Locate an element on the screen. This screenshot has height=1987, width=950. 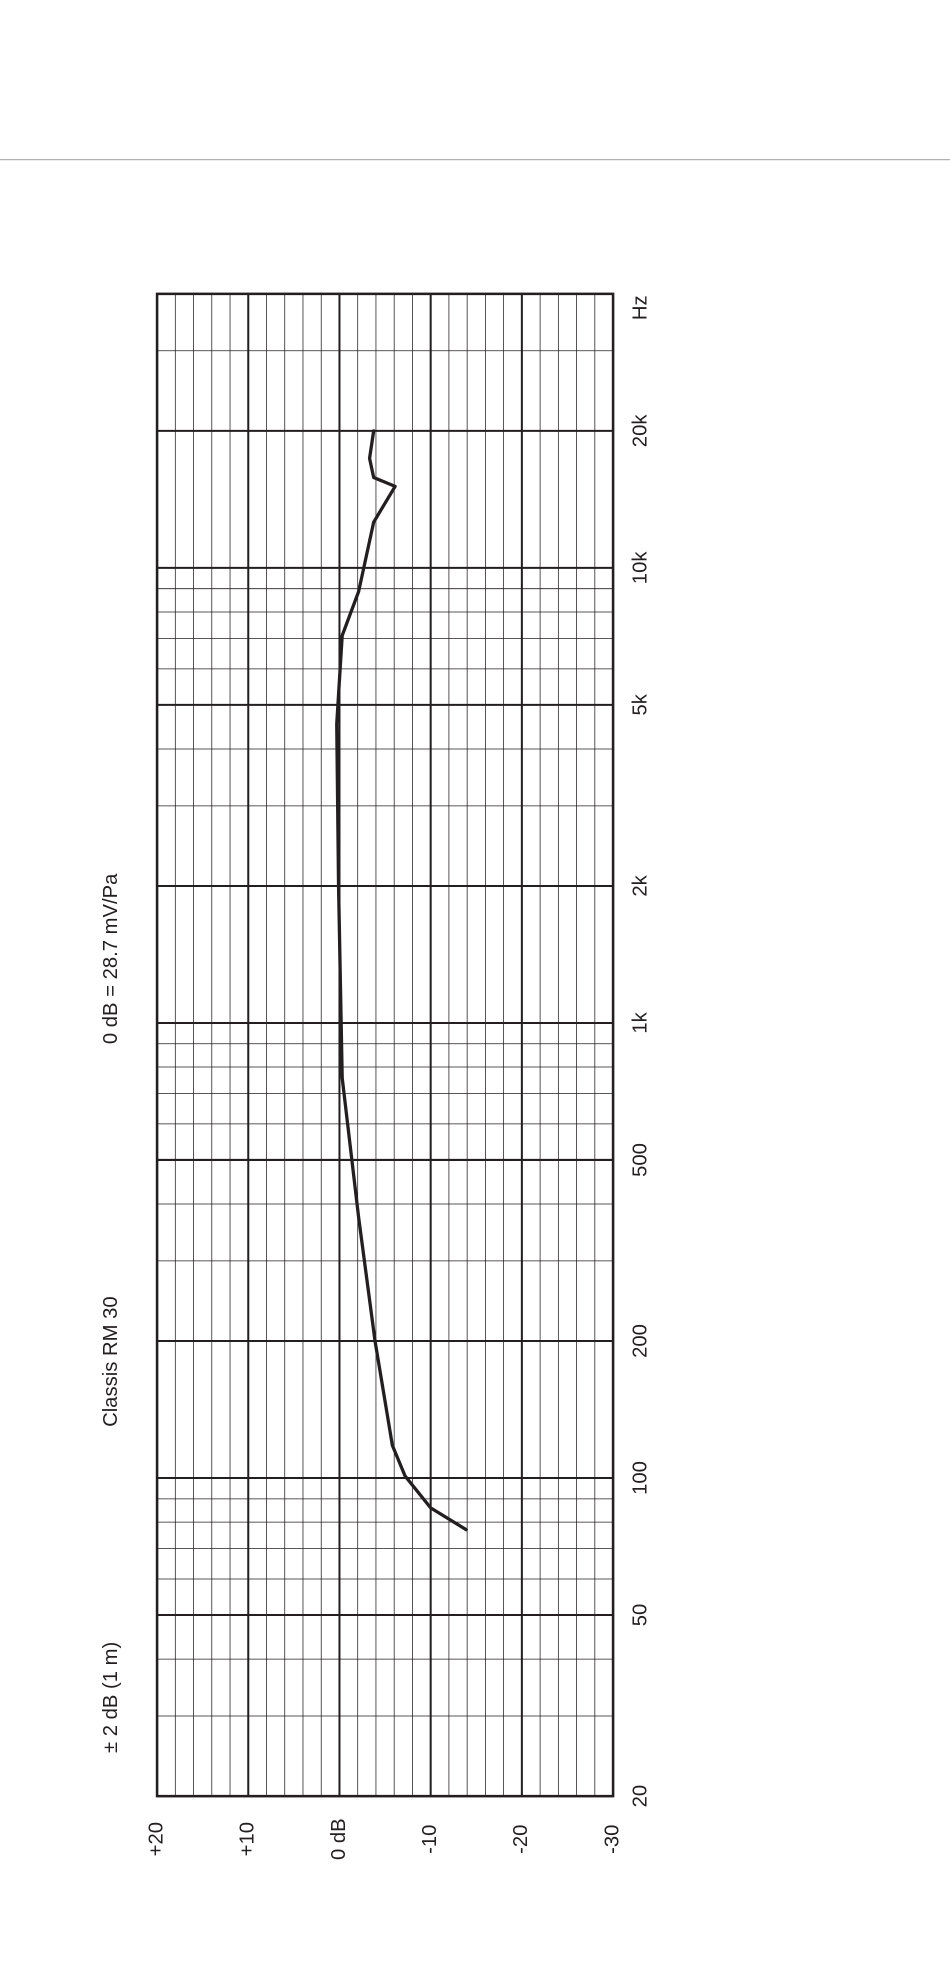
x-tick-label: 20k is located at coordinates (640, 431).